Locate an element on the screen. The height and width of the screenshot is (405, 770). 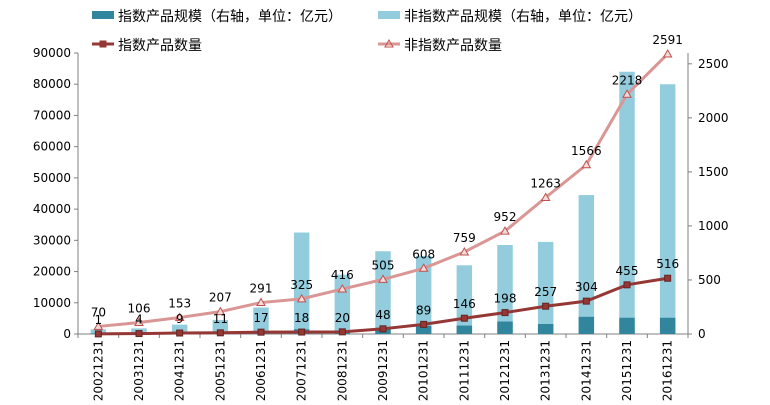
left-axis-tick-label: 10000 is located at coordinates (52, 303).